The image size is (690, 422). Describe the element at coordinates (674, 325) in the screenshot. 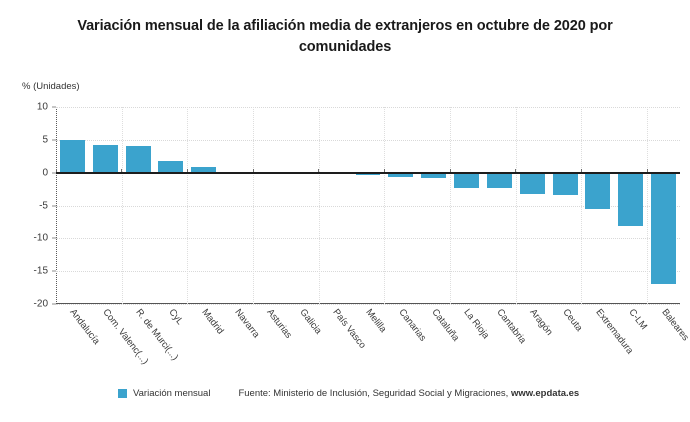

I see `x-axis-category-label: Baleares` at that location.